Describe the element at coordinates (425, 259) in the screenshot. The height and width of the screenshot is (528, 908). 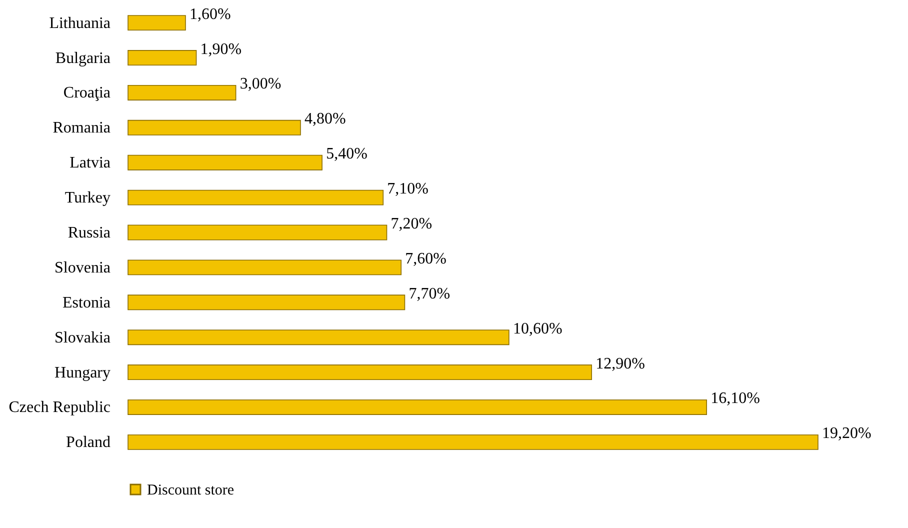
I see `data-label: 7,60%` at that location.